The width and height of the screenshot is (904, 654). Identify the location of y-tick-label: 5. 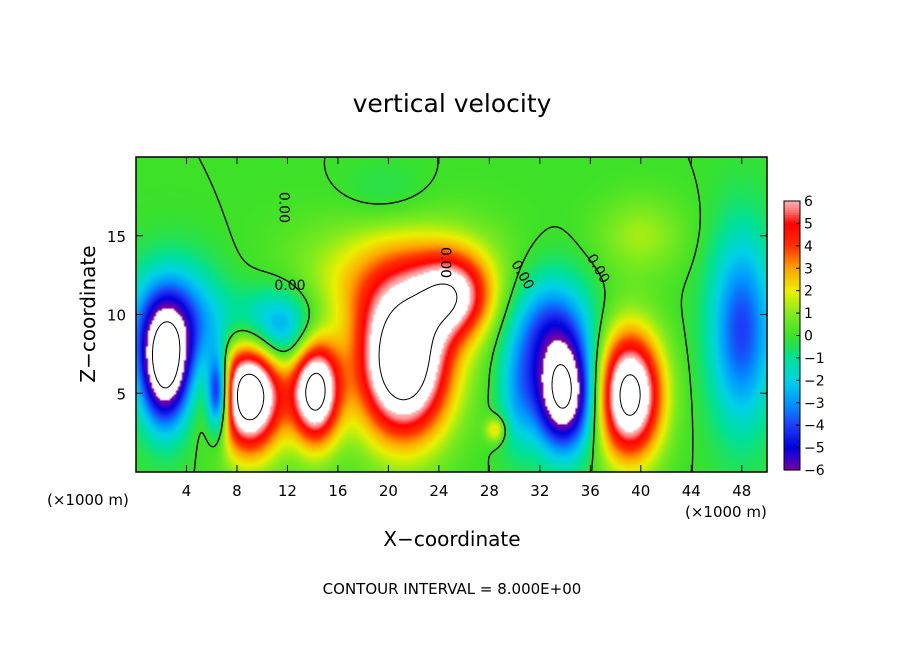
(121, 394).